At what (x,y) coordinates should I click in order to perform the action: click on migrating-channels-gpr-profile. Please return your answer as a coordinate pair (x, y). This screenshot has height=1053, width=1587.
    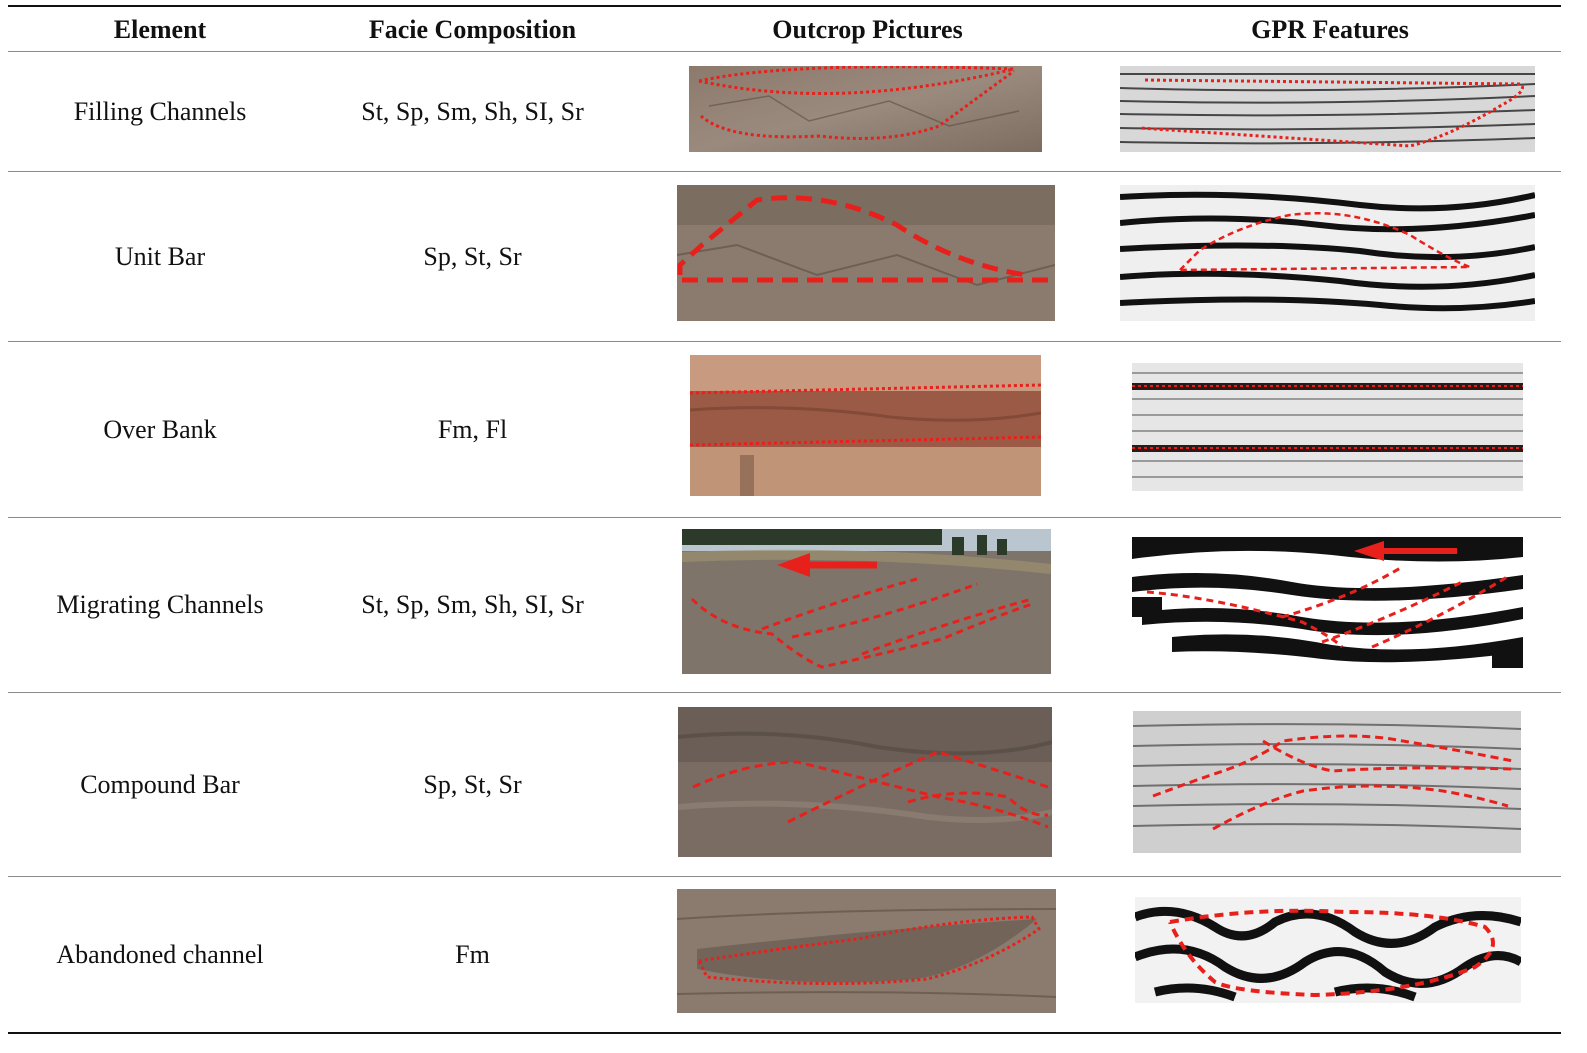
    Looking at the image, I should click on (1327, 602).